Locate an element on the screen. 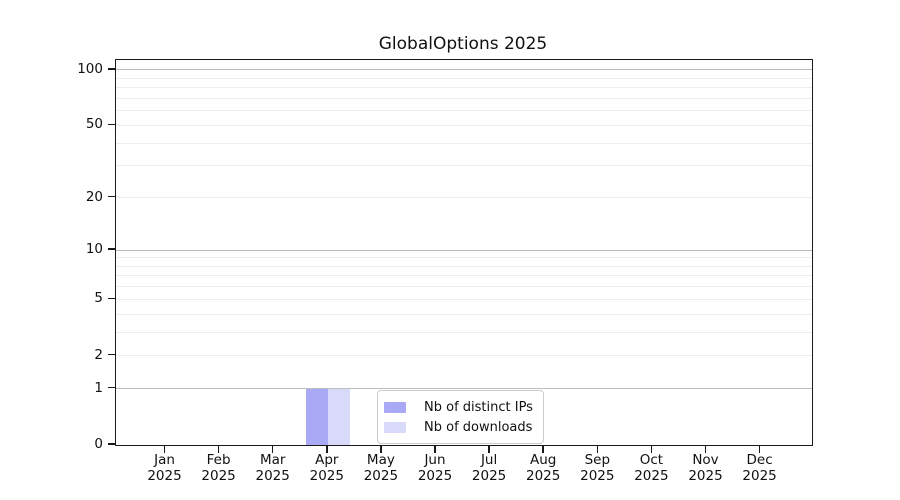 The image size is (900, 500). x-tick-label: Jul 2025 is located at coordinates (489, 468).